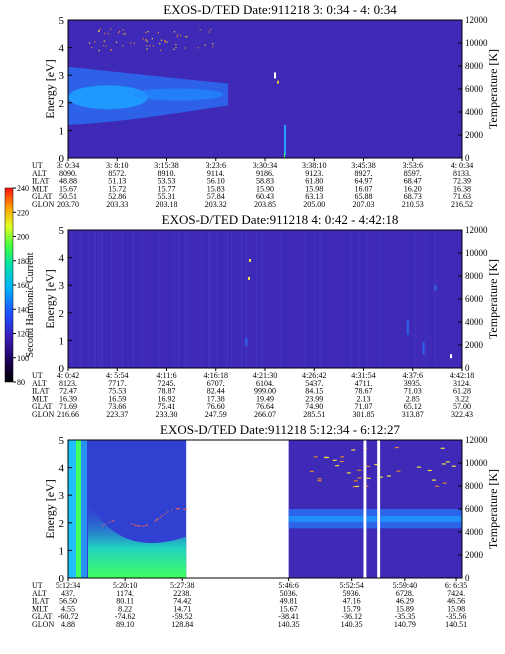 This screenshot has width=505, height=654. What do you see at coordinates (462, 406) in the screenshot?
I see `table-cell: 57.00` at bounding box center [462, 406].